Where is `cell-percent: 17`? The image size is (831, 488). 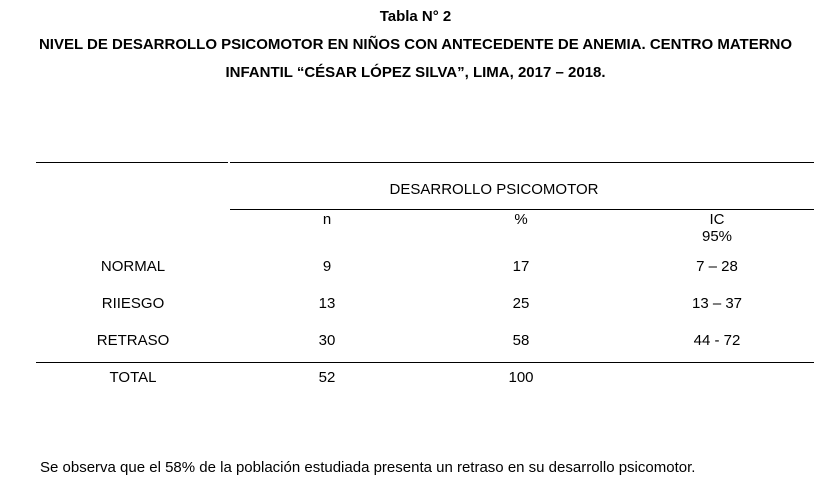
cell-percent: 17 is located at coordinates (521, 266).